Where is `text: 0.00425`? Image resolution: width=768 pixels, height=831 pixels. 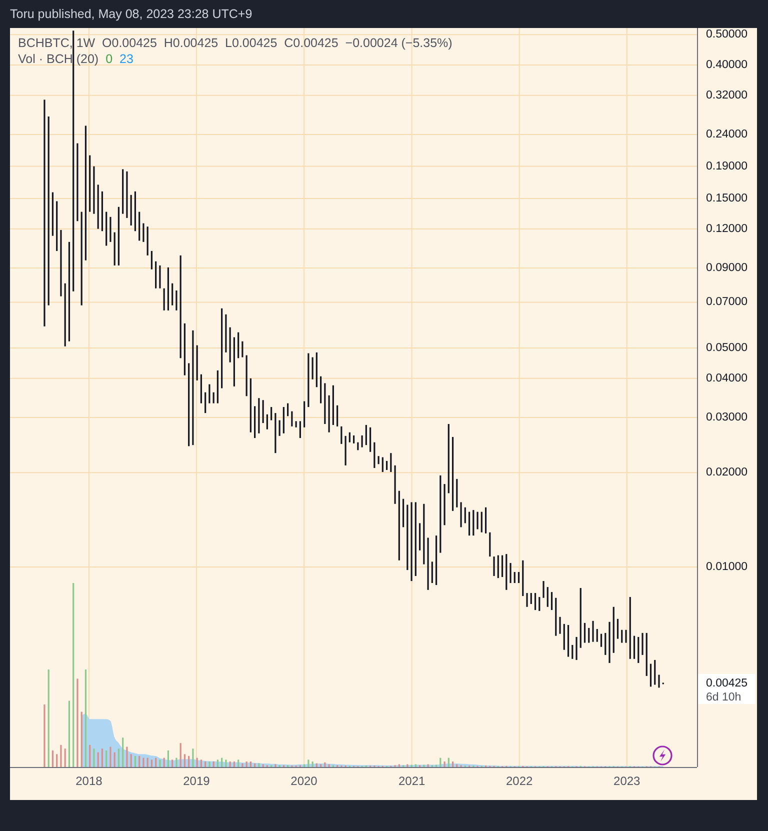 text: 0.00425 is located at coordinates (727, 683).